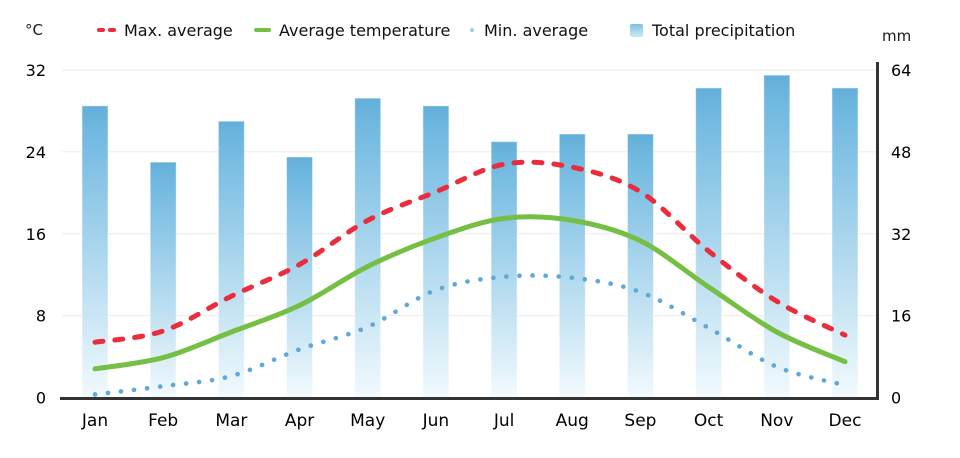 This screenshot has height=458, width=960. I want to click on right-axis-tick-32: 32, so click(901, 234).